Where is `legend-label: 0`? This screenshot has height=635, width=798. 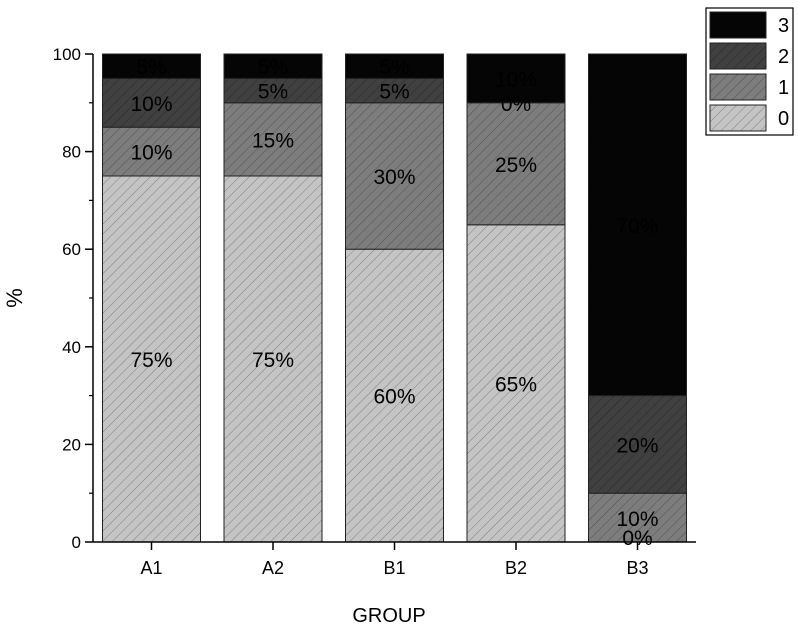
legend-label: 0 is located at coordinates (783, 119).